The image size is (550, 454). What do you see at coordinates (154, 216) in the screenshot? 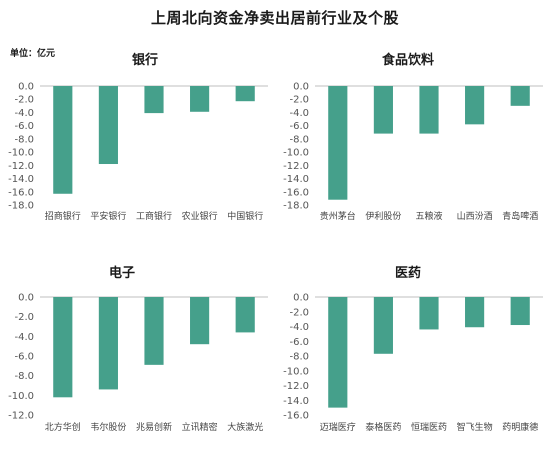
I see `x-tick-label: 工商银行` at bounding box center [154, 216].